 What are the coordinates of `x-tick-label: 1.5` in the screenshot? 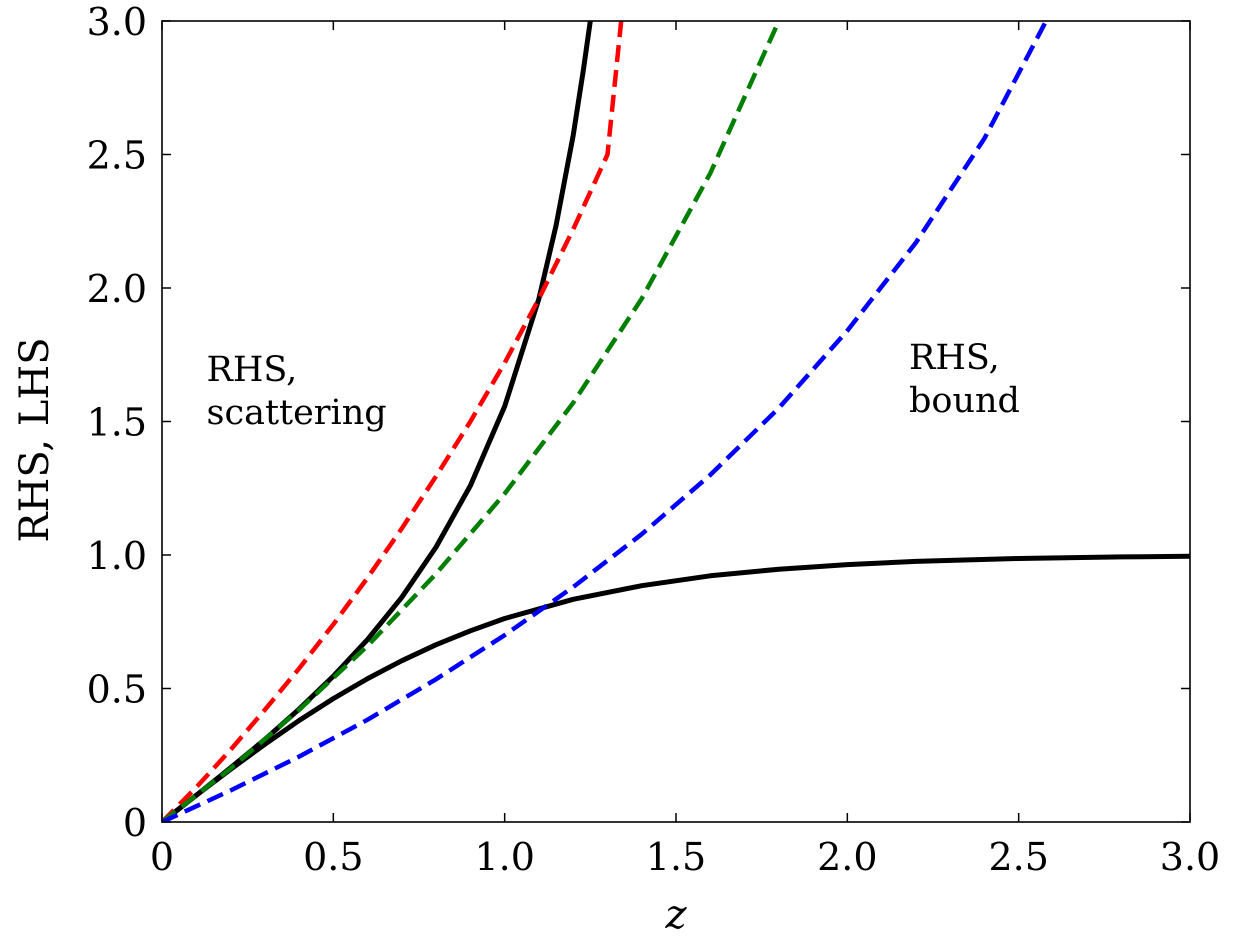 It's located at (676, 857).